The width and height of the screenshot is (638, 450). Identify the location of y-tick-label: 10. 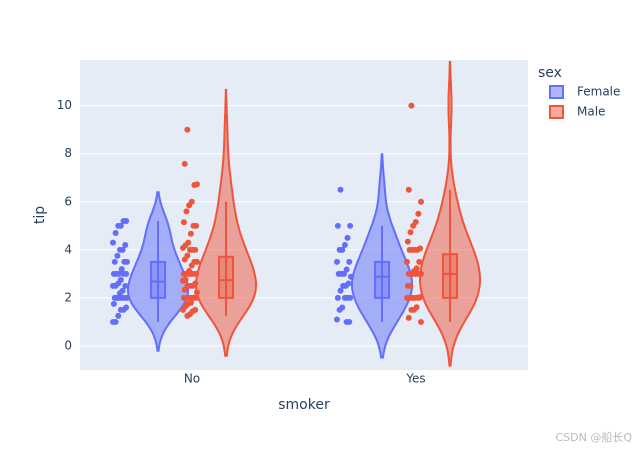
(64, 105).